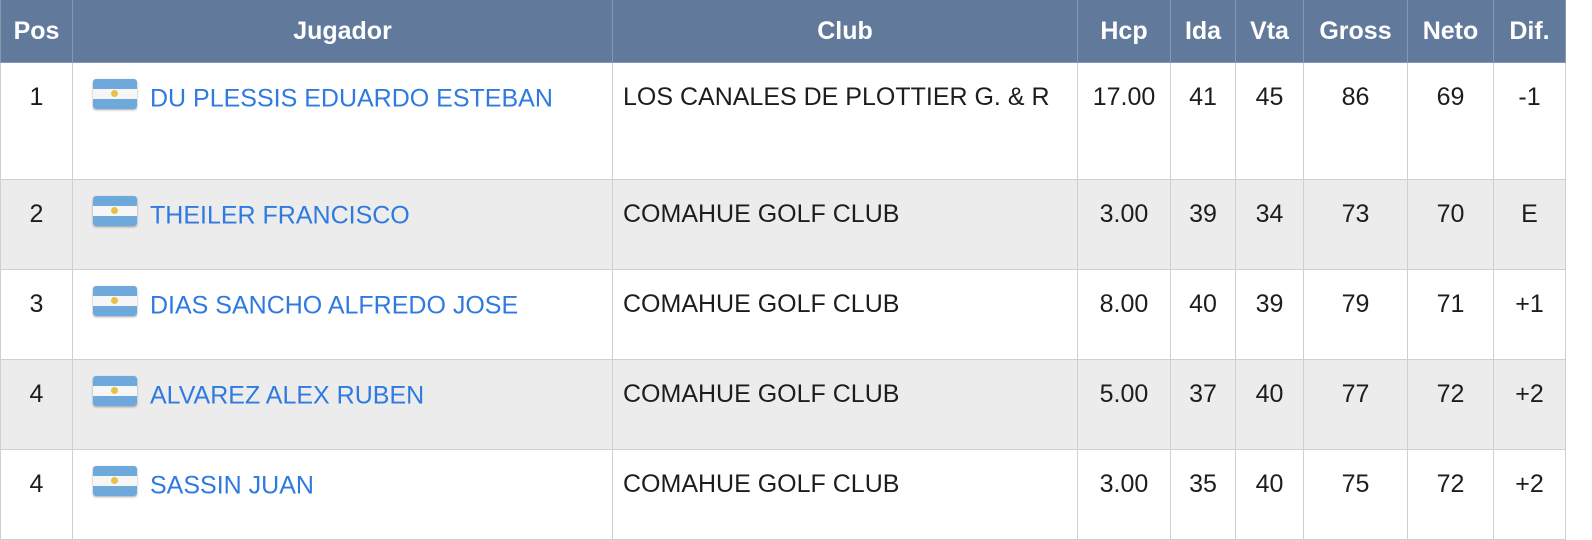 The height and width of the screenshot is (540, 1592). I want to click on cell-player: DU PLESSIS EDUARDO ESTEBAN, so click(342, 121).